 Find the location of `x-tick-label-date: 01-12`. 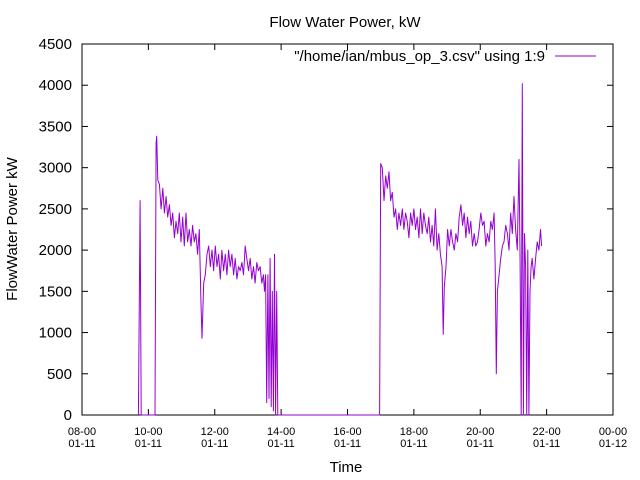

x-tick-label-date: 01-12 is located at coordinates (613, 444).